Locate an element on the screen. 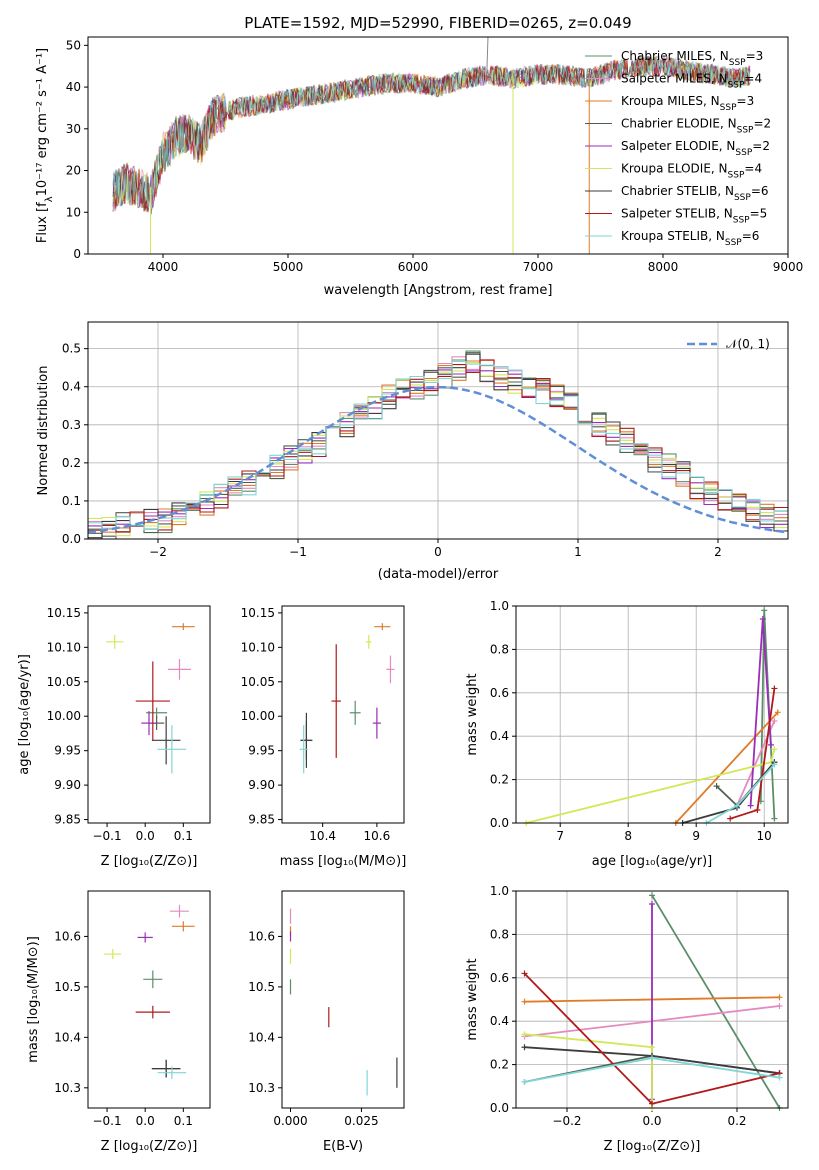 This screenshot has width=819, height=1170. mass-vs-ebv-frame is located at coordinates (343, 999).